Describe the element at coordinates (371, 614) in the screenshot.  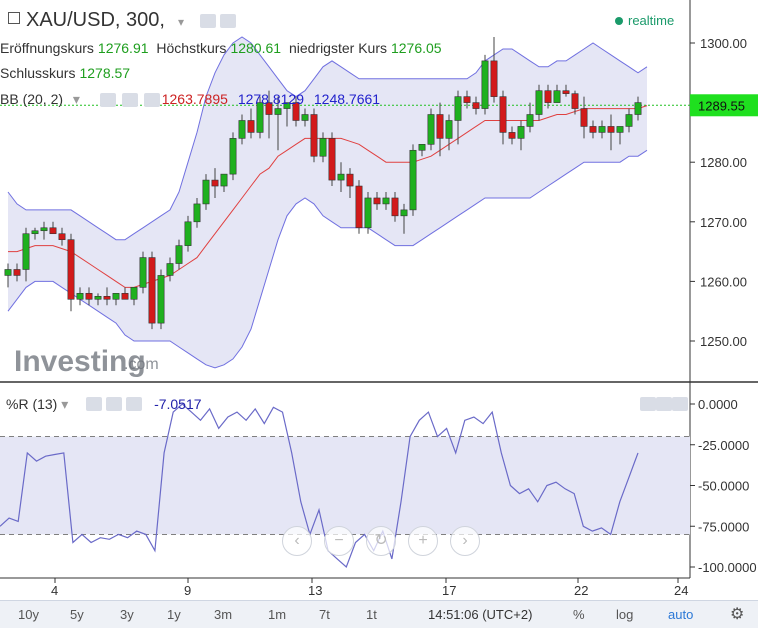
I see `range-1t: 1t` at that location.